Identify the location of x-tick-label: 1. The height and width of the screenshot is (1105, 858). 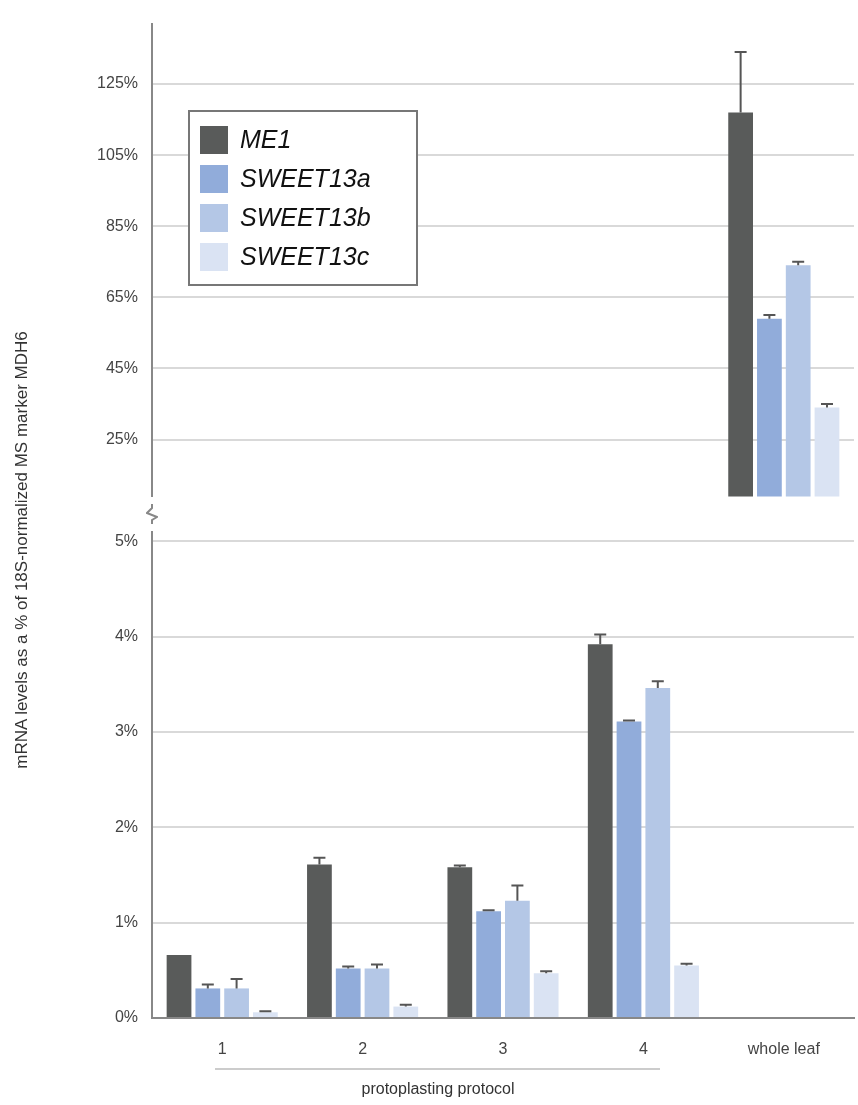
(222, 1049).